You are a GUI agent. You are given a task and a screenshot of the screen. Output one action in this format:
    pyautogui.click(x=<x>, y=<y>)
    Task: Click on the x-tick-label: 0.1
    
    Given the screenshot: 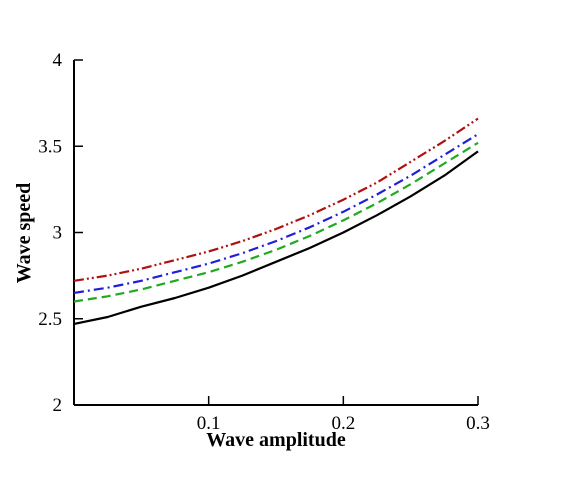 What is the action you would take?
    pyautogui.click(x=209, y=423)
    